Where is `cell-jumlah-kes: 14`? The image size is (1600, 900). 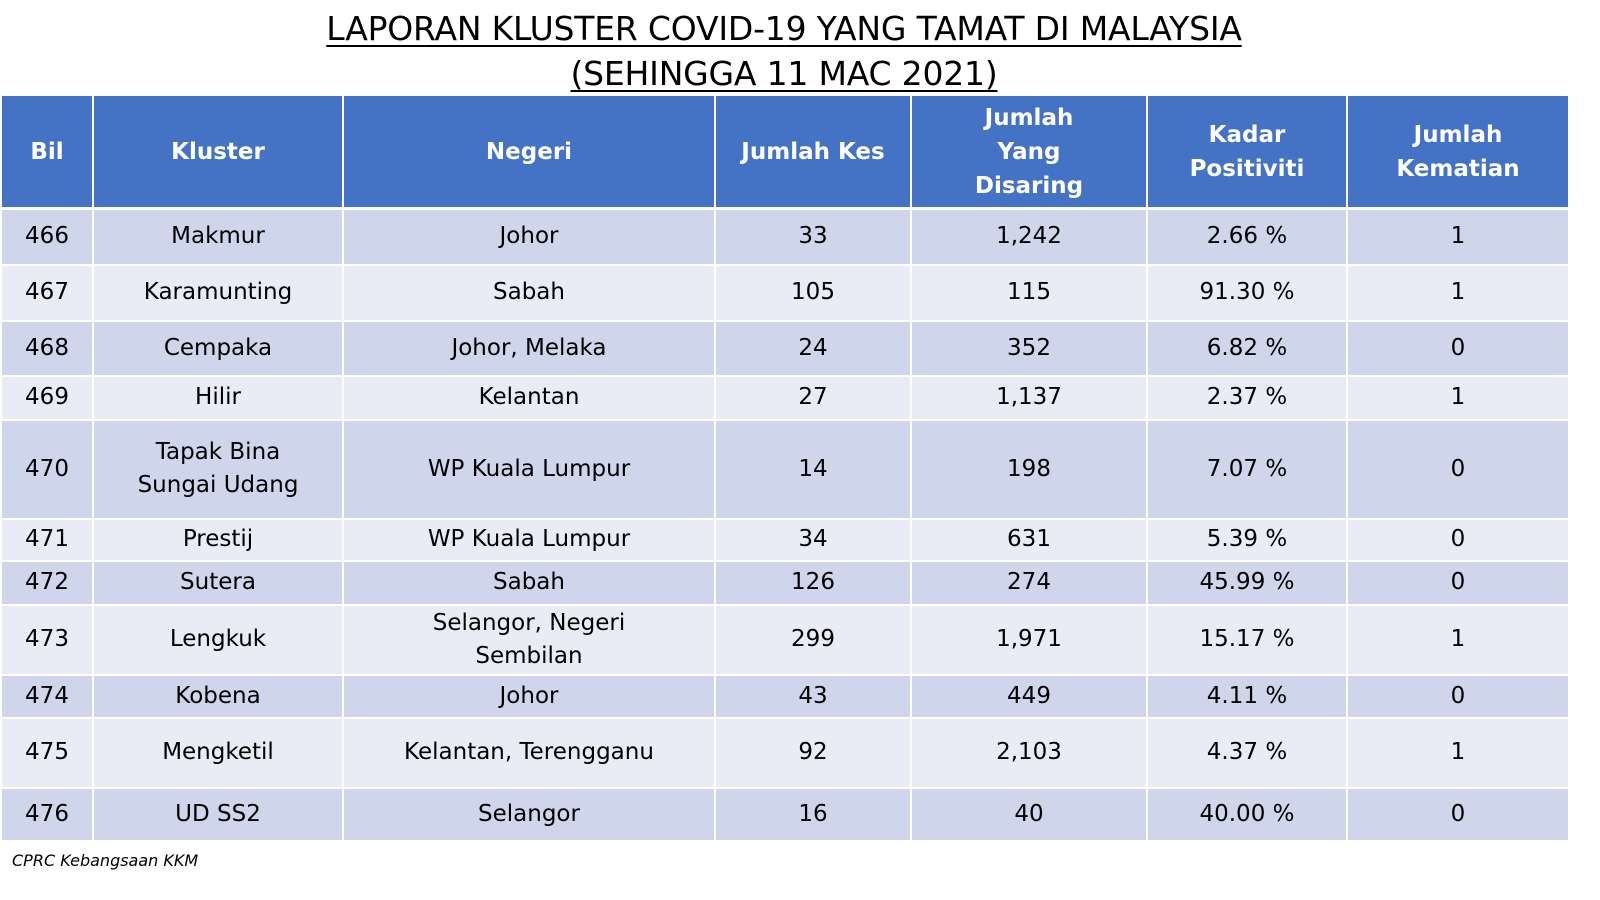
cell-jumlah-kes: 14 is located at coordinates (813, 469).